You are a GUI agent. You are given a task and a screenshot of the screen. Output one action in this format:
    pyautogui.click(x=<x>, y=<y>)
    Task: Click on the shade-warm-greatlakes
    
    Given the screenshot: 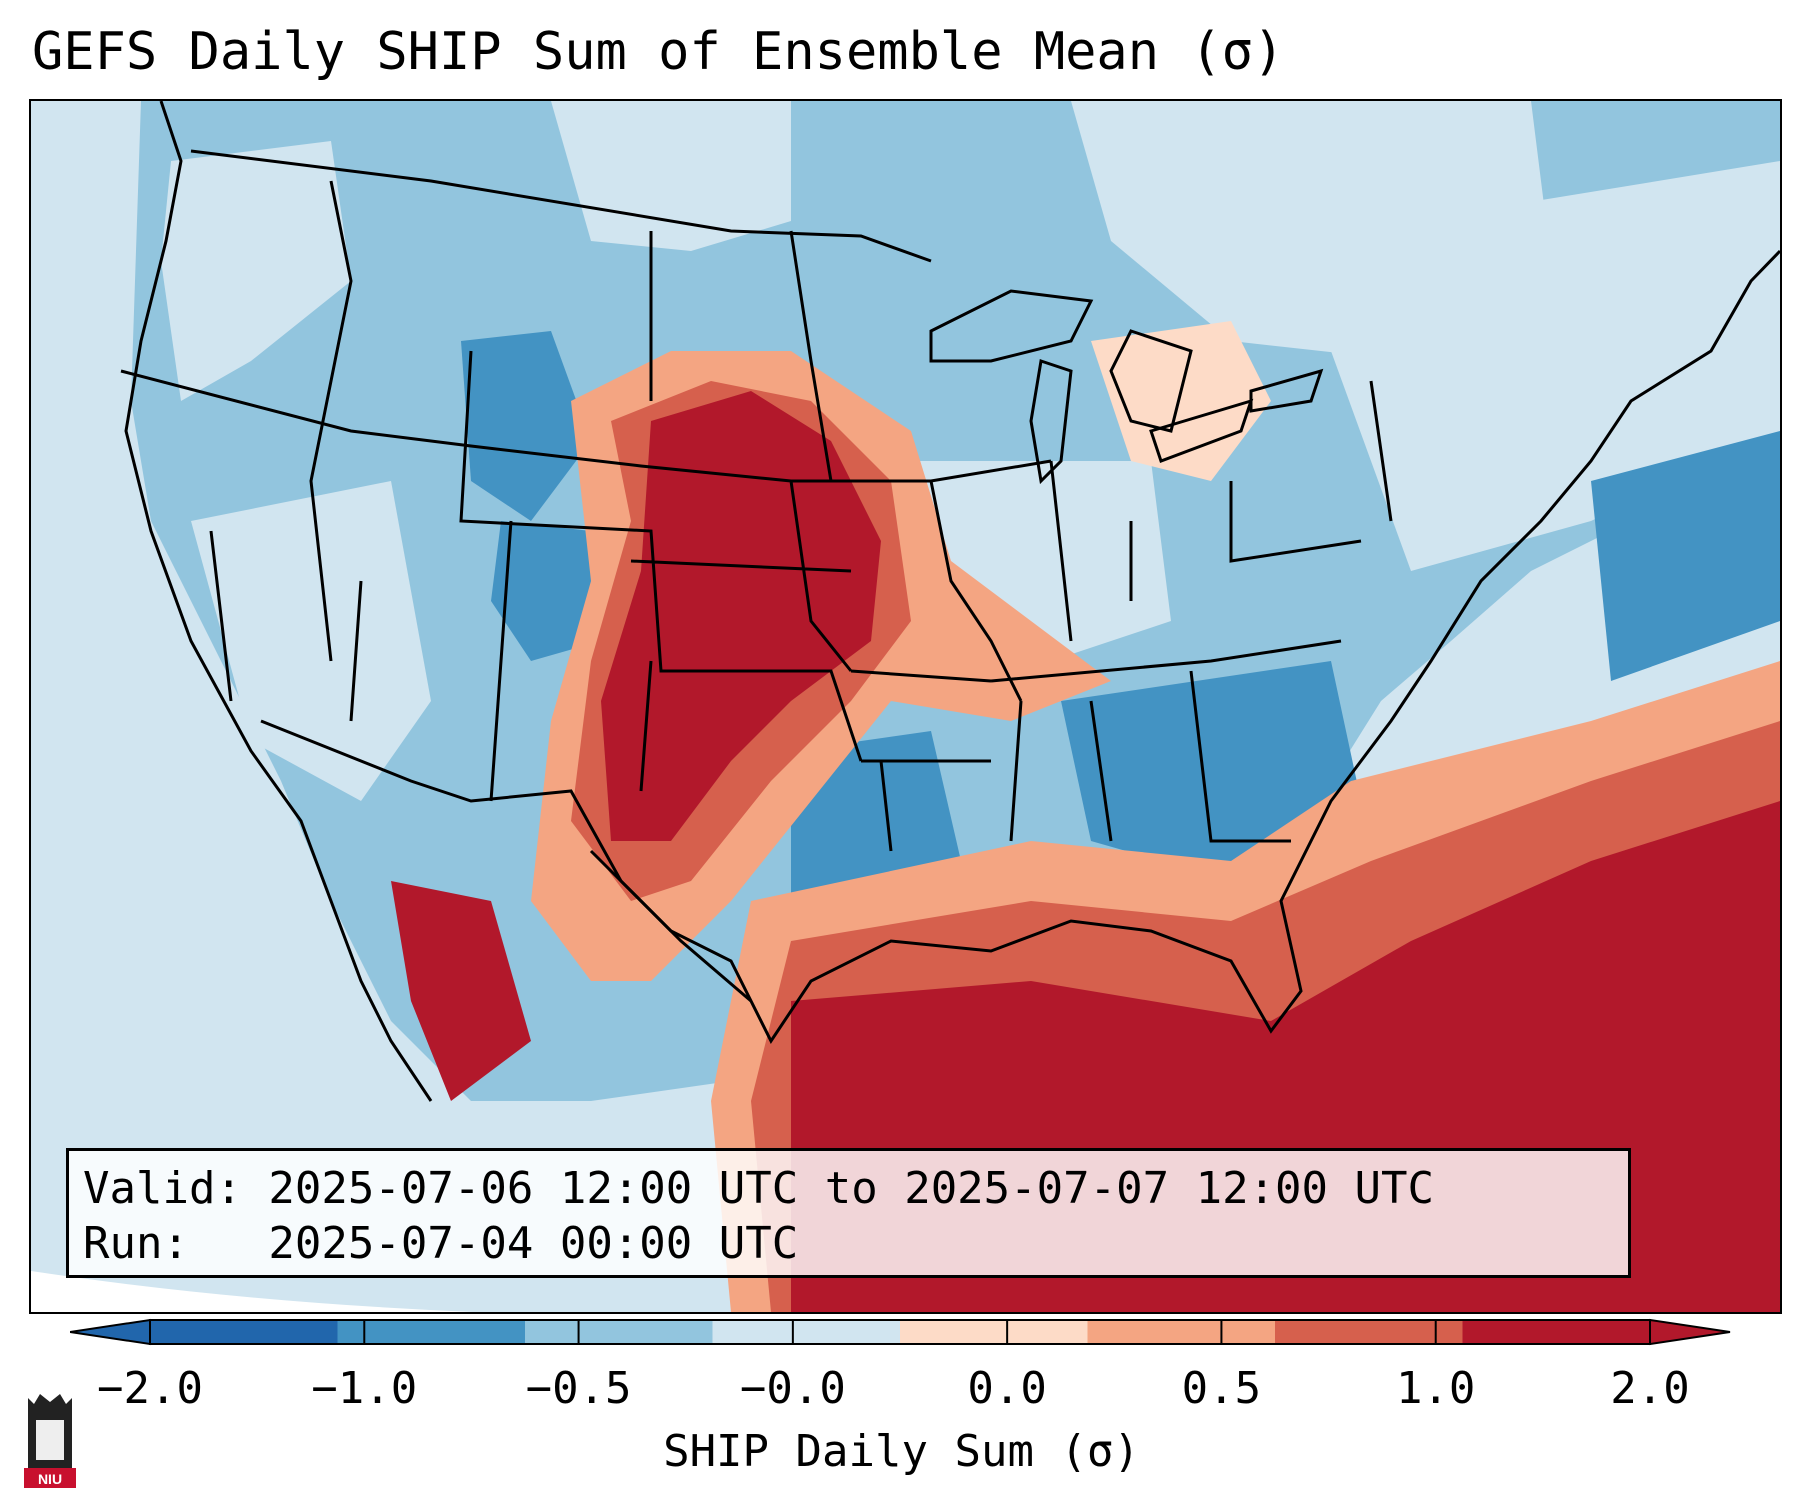 What is the action you would take?
    pyautogui.click(x=1181, y=401)
    